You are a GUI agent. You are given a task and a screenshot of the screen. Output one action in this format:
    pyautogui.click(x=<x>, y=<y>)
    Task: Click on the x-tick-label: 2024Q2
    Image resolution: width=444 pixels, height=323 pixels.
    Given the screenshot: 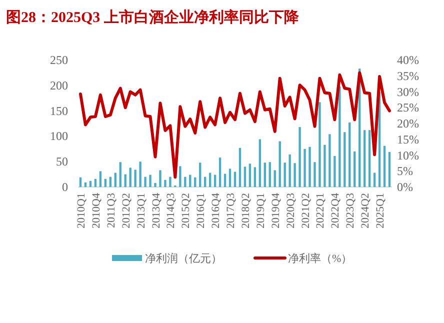 What is the action you would take?
    pyautogui.click(x=366, y=210)
    